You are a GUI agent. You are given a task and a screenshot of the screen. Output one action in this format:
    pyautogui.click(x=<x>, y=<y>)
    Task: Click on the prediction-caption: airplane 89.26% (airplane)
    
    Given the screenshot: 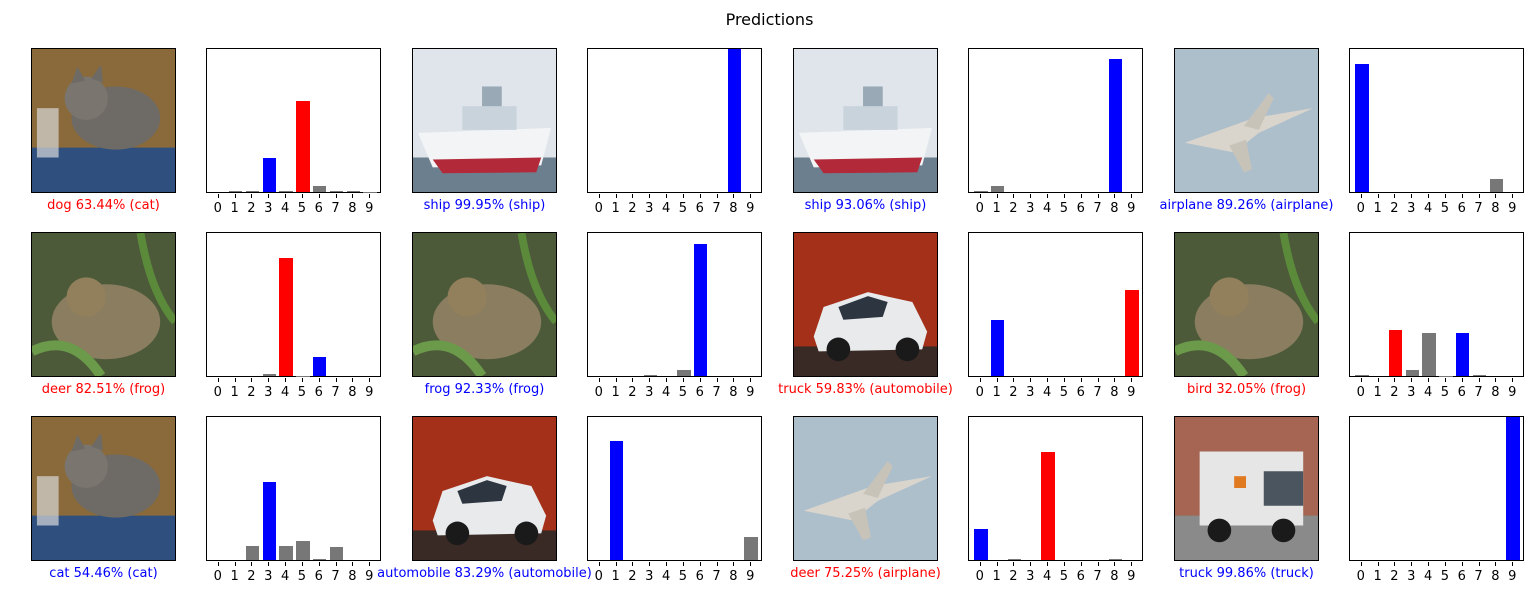 What is the action you would take?
    pyautogui.click(x=1246, y=205)
    